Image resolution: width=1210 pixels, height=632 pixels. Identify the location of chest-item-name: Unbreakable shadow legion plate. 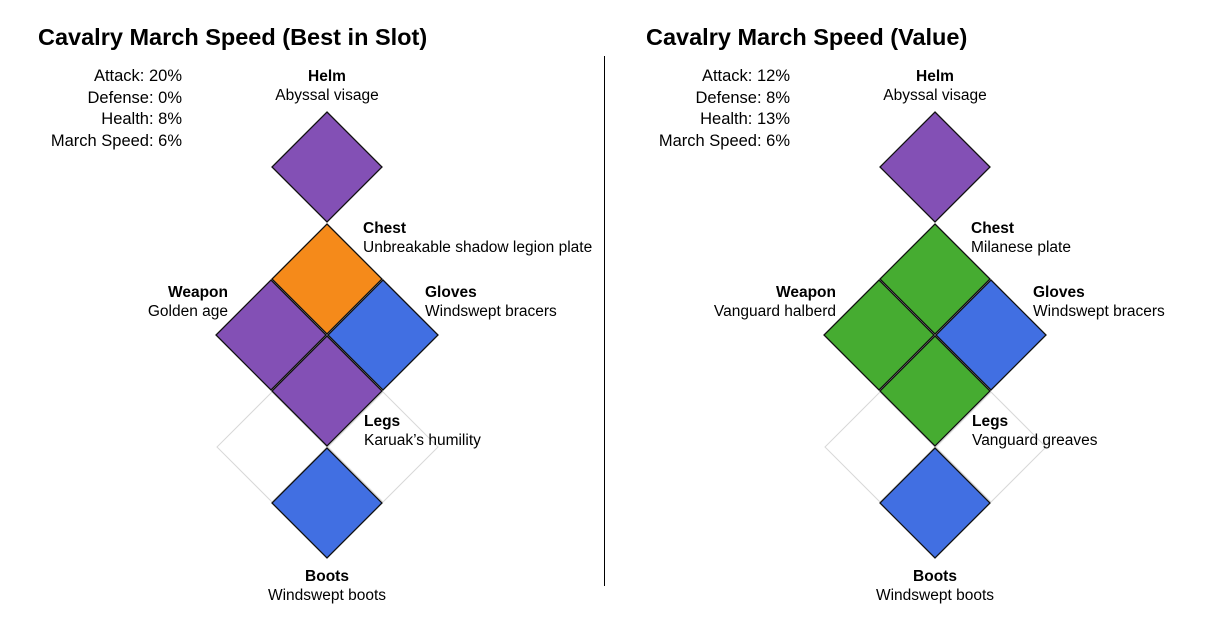
(478, 247).